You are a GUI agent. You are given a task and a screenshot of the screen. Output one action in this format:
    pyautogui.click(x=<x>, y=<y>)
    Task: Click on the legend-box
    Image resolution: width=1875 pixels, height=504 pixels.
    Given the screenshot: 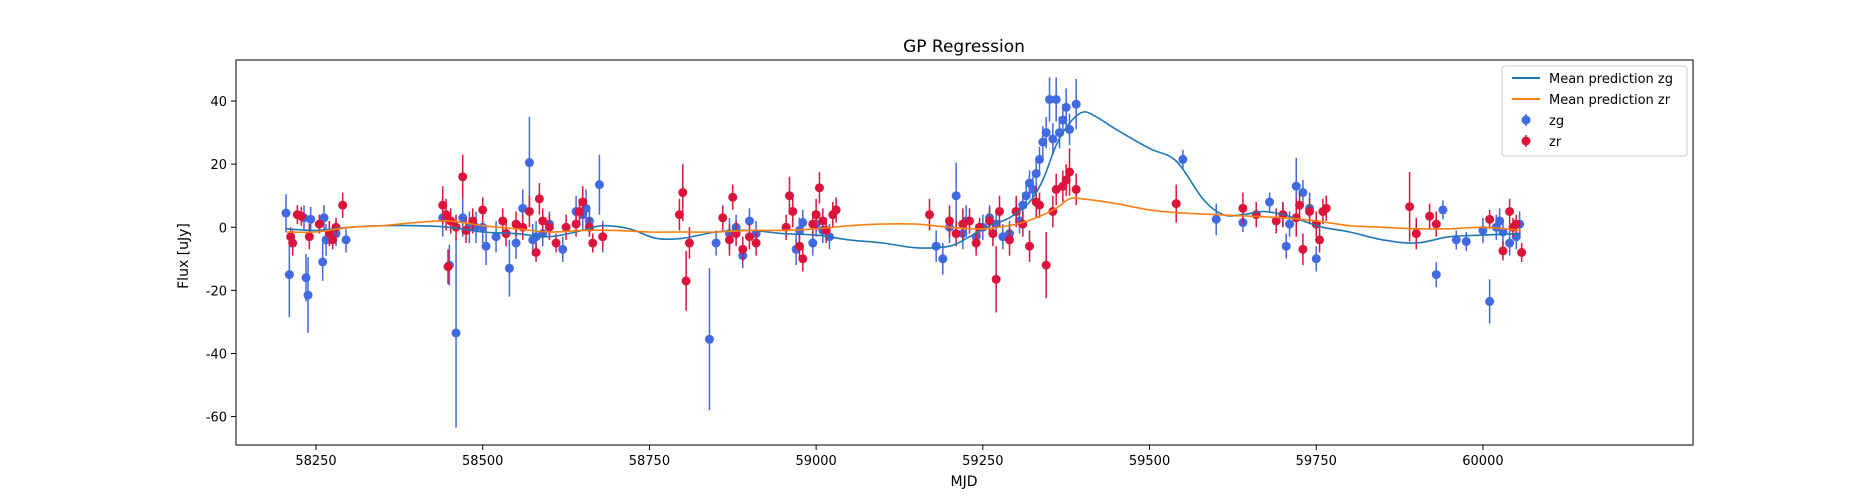 What is the action you would take?
    pyautogui.click(x=1594, y=111)
    